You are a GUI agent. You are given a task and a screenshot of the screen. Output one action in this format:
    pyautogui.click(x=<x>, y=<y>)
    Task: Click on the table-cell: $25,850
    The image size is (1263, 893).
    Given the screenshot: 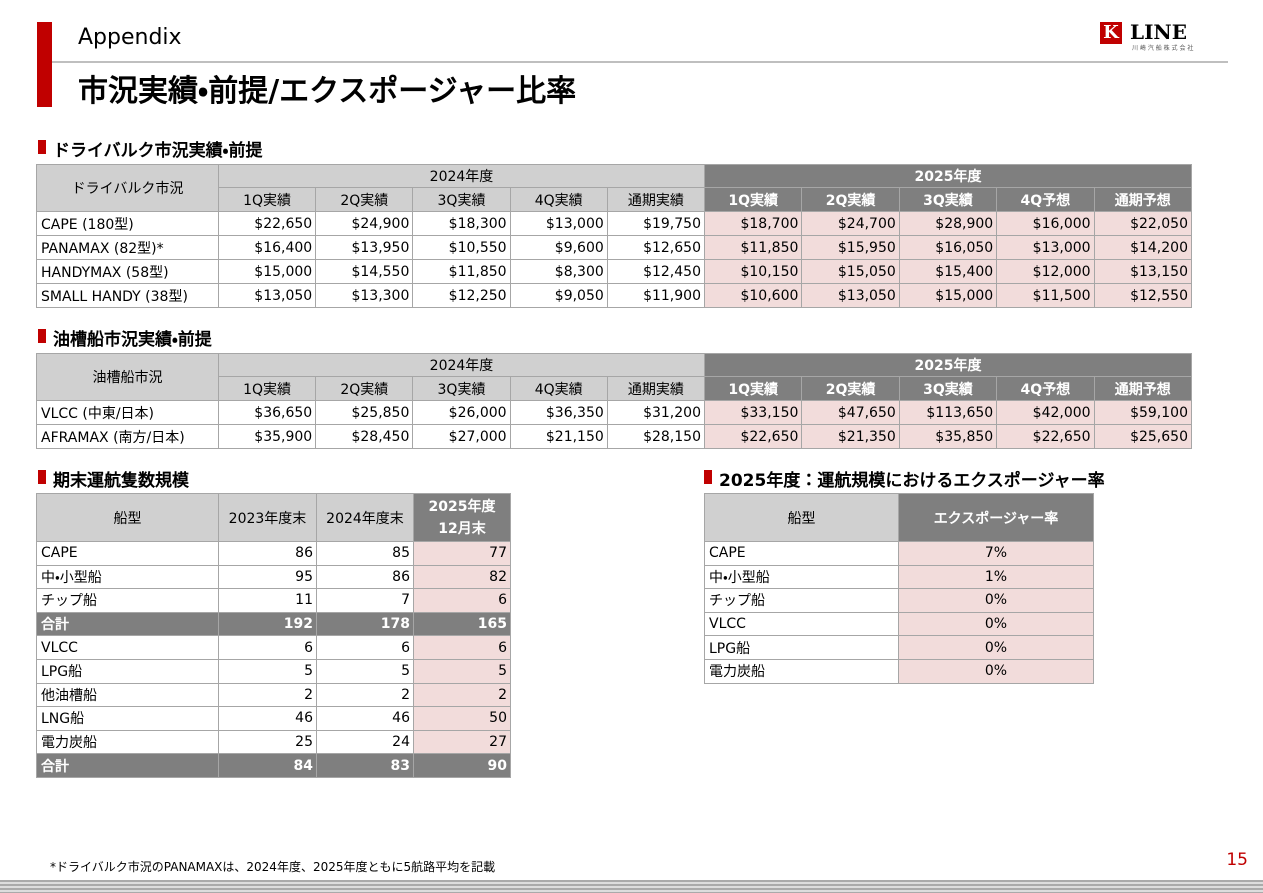 What is the action you would take?
    pyautogui.click(x=364, y=412)
    